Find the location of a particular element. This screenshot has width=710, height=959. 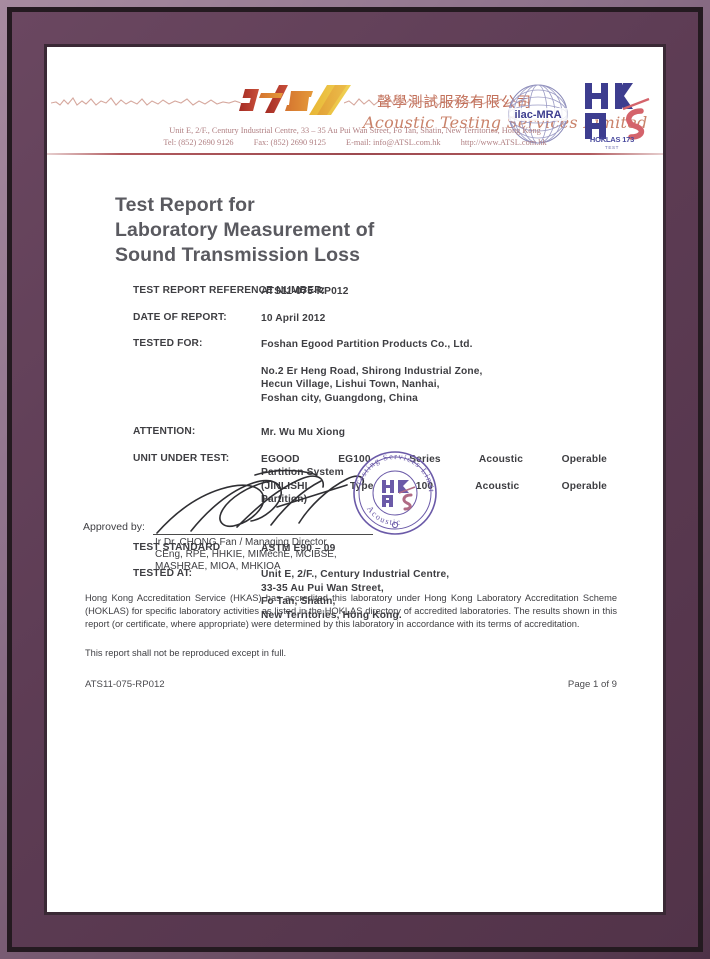

letterhead-website: http://www.ATSL.com.hk is located at coordinates (503, 142).